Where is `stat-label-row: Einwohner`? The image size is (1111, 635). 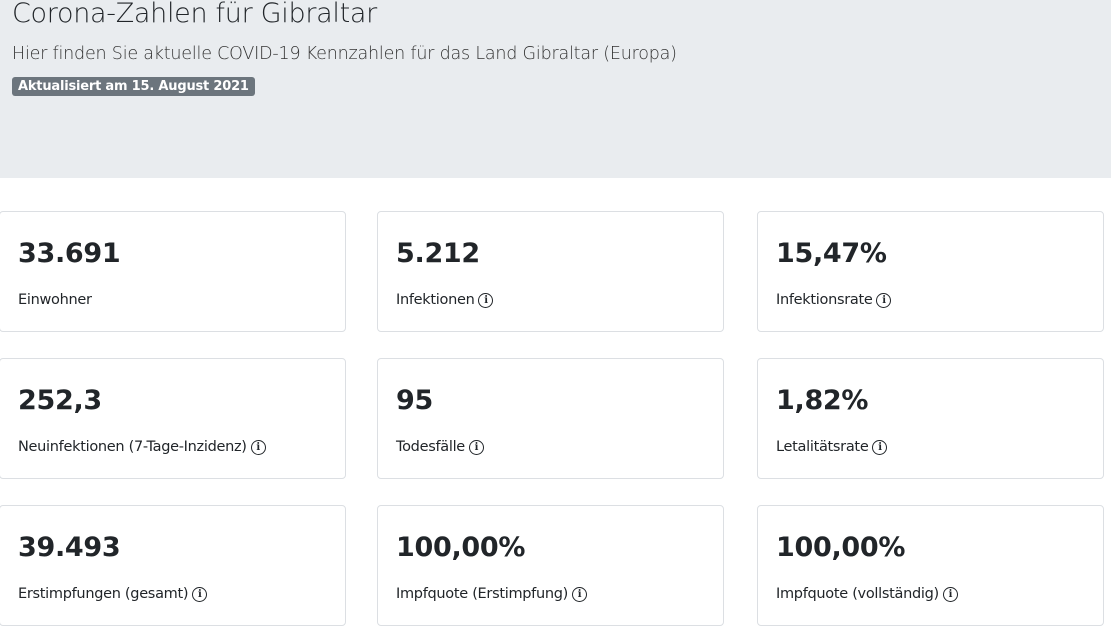
stat-label-row: Einwohner is located at coordinates (55, 300).